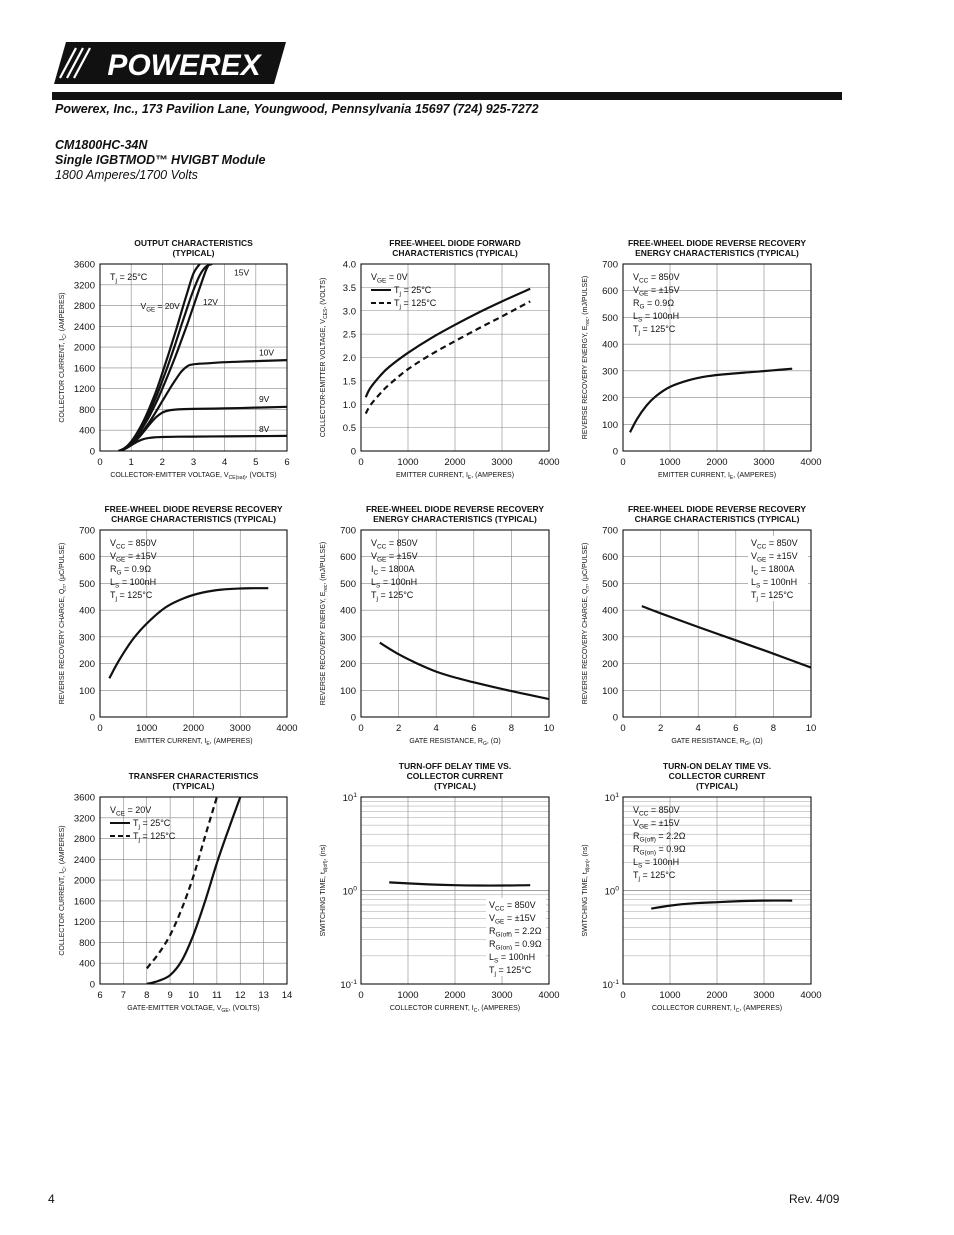 This screenshot has height=1235, width=954. What do you see at coordinates (210, 302) in the screenshot?
I see `curve-label: 12V` at bounding box center [210, 302].